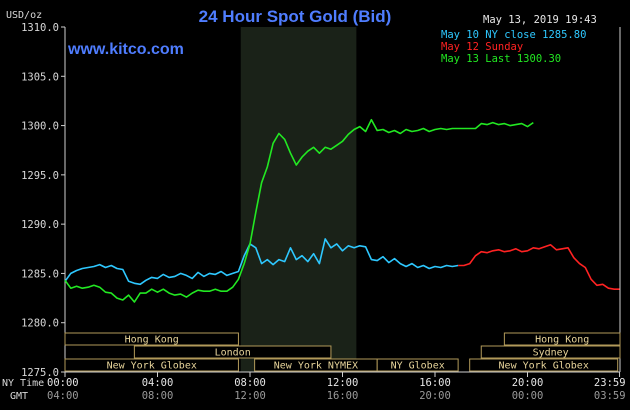  What do you see at coordinates (343, 383) in the screenshot?
I see `ny-time-tick-label: 12:00` at bounding box center [343, 383].